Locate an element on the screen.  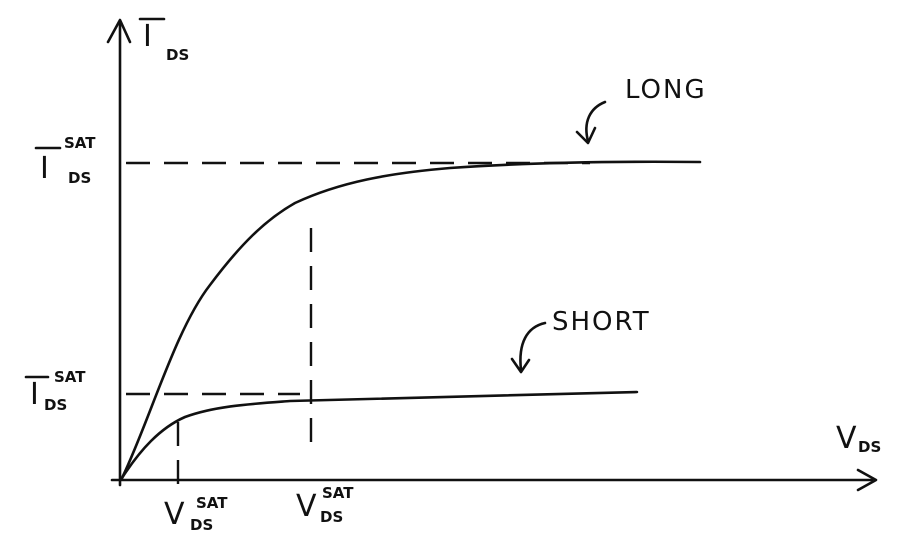
long-pointer-arrowhead is located at coordinates (586, 135).